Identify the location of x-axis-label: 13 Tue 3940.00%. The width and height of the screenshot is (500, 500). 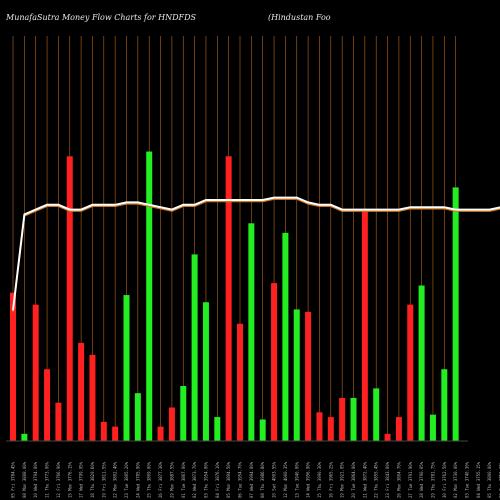
(296, 479).